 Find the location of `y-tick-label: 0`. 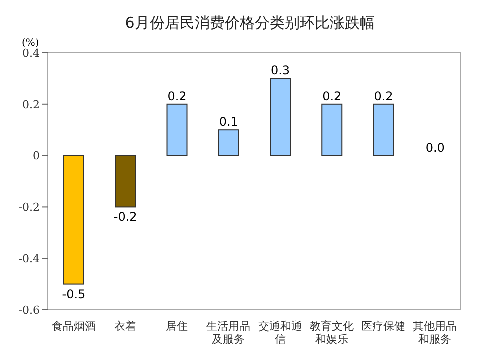

y-tick-label: 0 is located at coordinates (36, 156).